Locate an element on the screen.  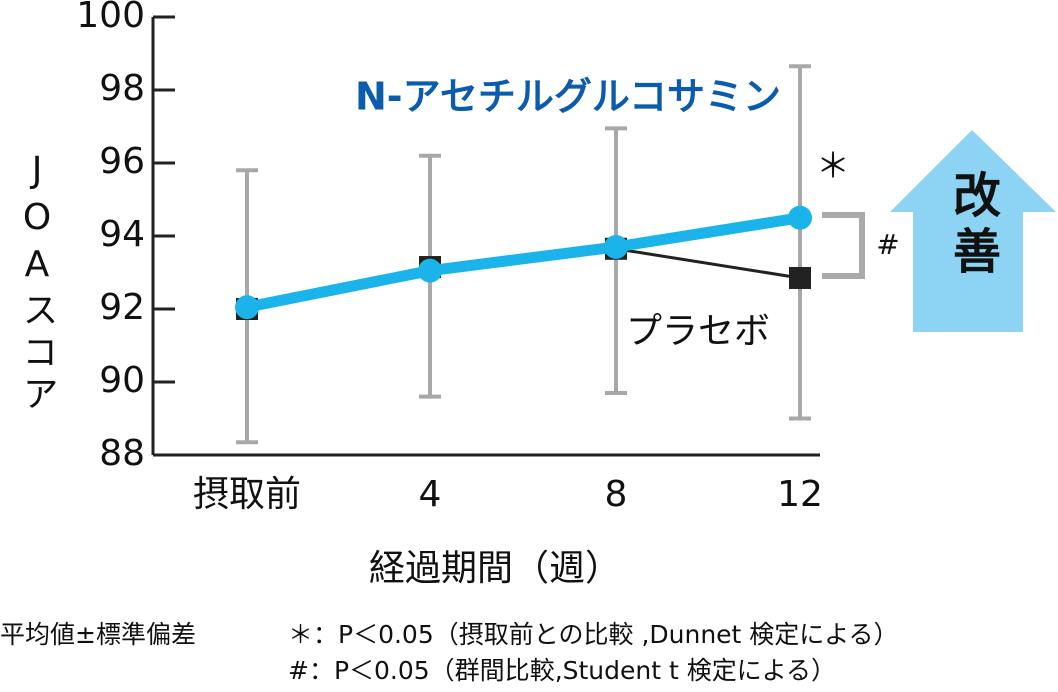
footnote: 平均値±標準偏差 is located at coordinates (98, 634).